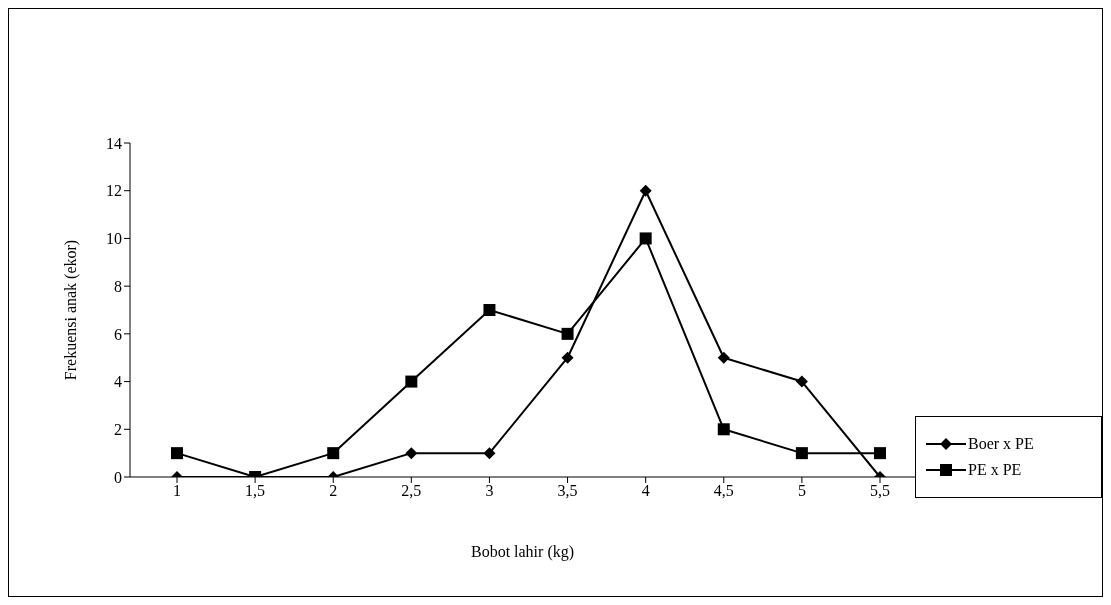 The width and height of the screenshot is (1111, 605). Describe the element at coordinates (995, 470) in the screenshot. I see `legend-label: PE x PE` at that location.